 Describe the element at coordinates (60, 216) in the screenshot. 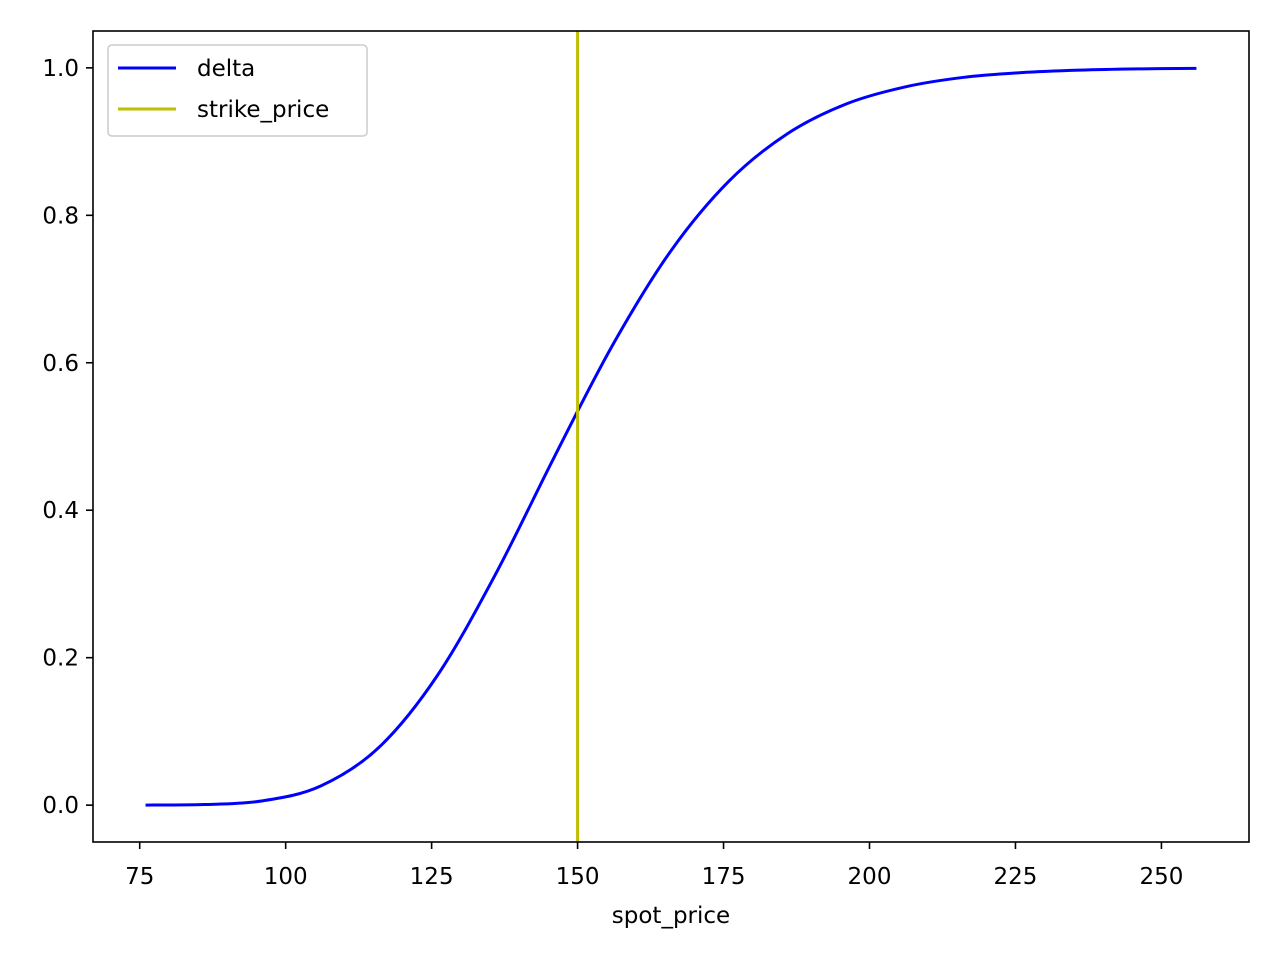

I see `y-tick-label: 0.8` at that location.